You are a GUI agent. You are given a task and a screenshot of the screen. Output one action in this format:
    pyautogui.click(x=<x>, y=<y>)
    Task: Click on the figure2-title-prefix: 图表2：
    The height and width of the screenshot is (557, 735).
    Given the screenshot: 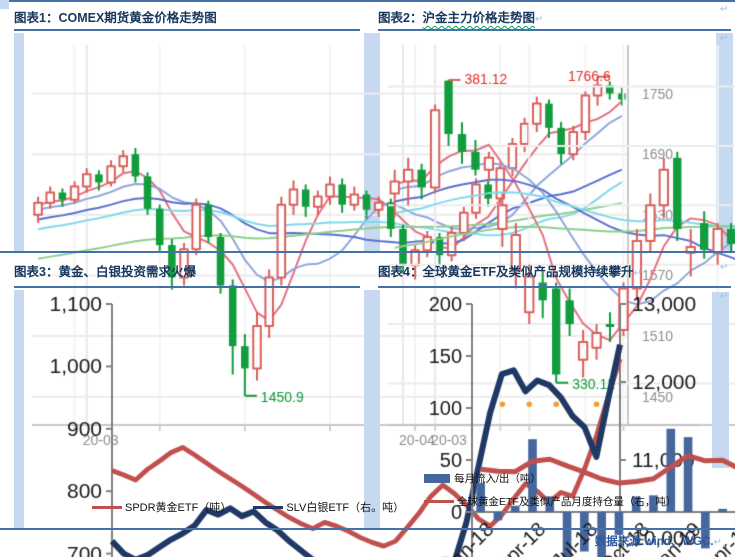 What is the action you would take?
    pyautogui.click(x=400, y=18)
    